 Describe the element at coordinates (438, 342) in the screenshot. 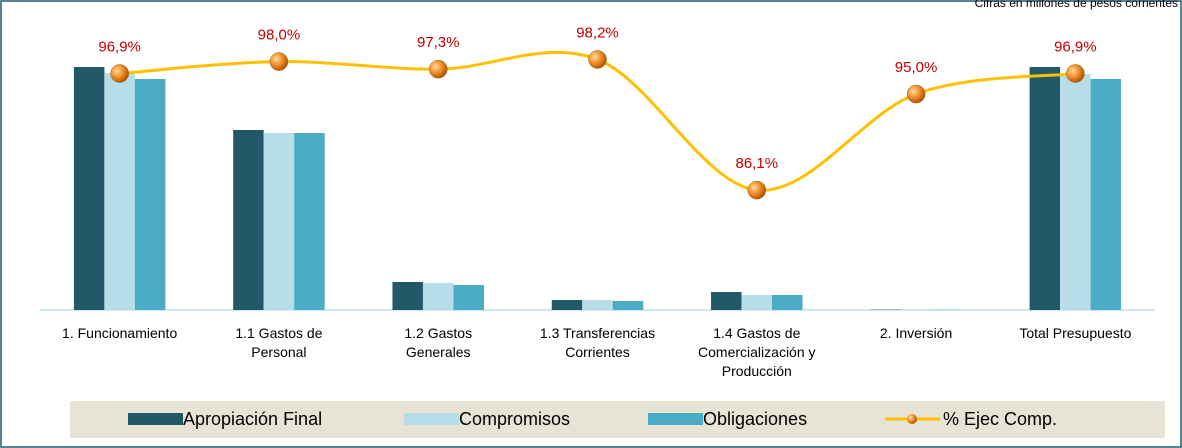

I see `x-tick-label: 1.2 Gastos Generales` at that location.